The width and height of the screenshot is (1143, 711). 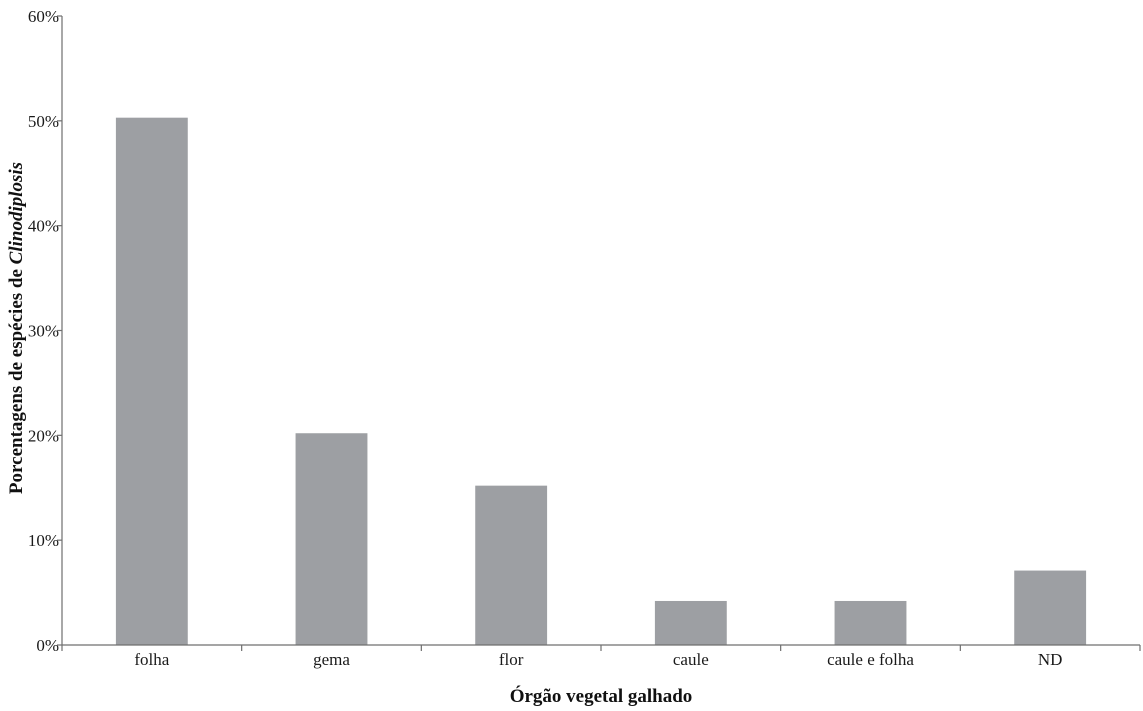 What do you see at coordinates (43, 540) in the screenshot?
I see `y-tick-label-1: 10%` at bounding box center [43, 540].